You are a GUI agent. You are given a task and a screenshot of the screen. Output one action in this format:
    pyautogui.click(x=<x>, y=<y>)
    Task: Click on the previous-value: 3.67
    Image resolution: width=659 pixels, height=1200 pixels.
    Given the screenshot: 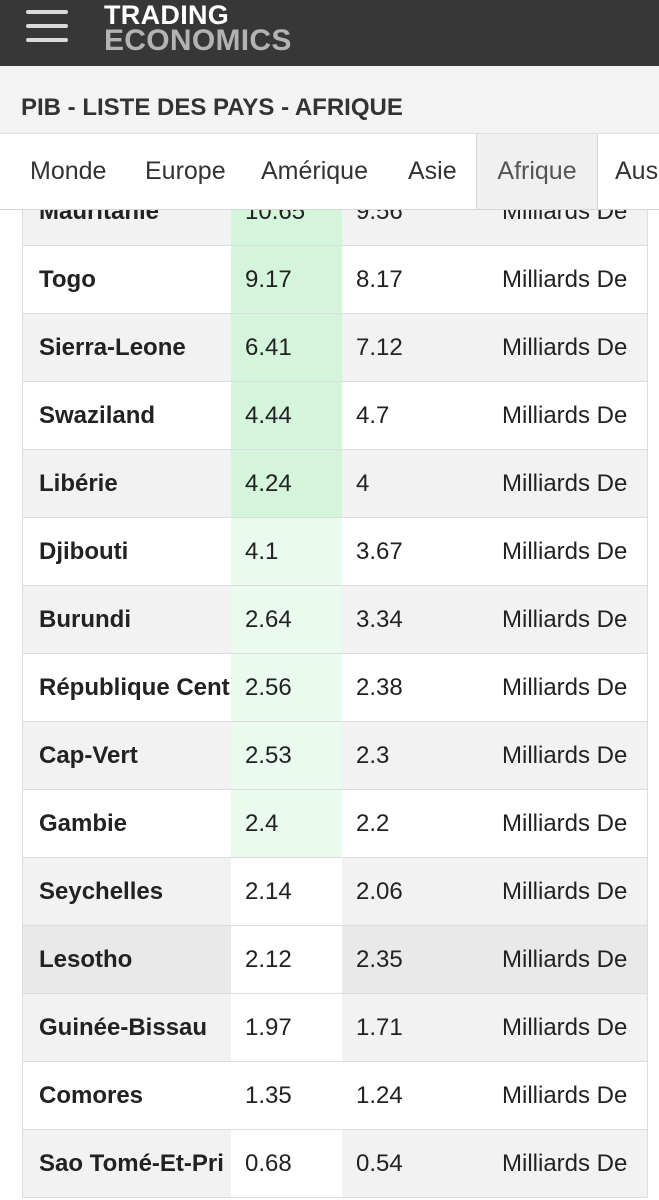 What is the action you would take?
    pyautogui.click(x=379, y=551)
    